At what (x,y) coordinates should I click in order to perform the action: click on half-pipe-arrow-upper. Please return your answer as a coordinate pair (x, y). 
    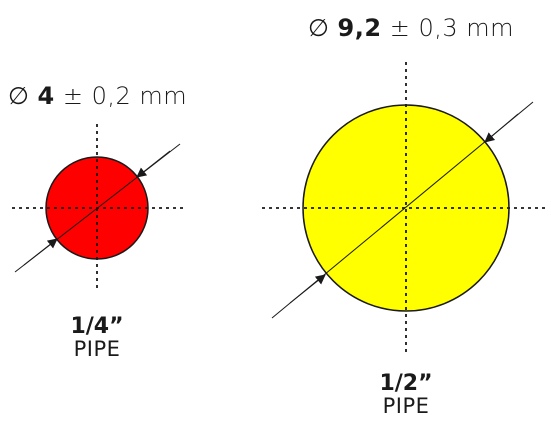
    Looking at the image, I should click on (501, 128).